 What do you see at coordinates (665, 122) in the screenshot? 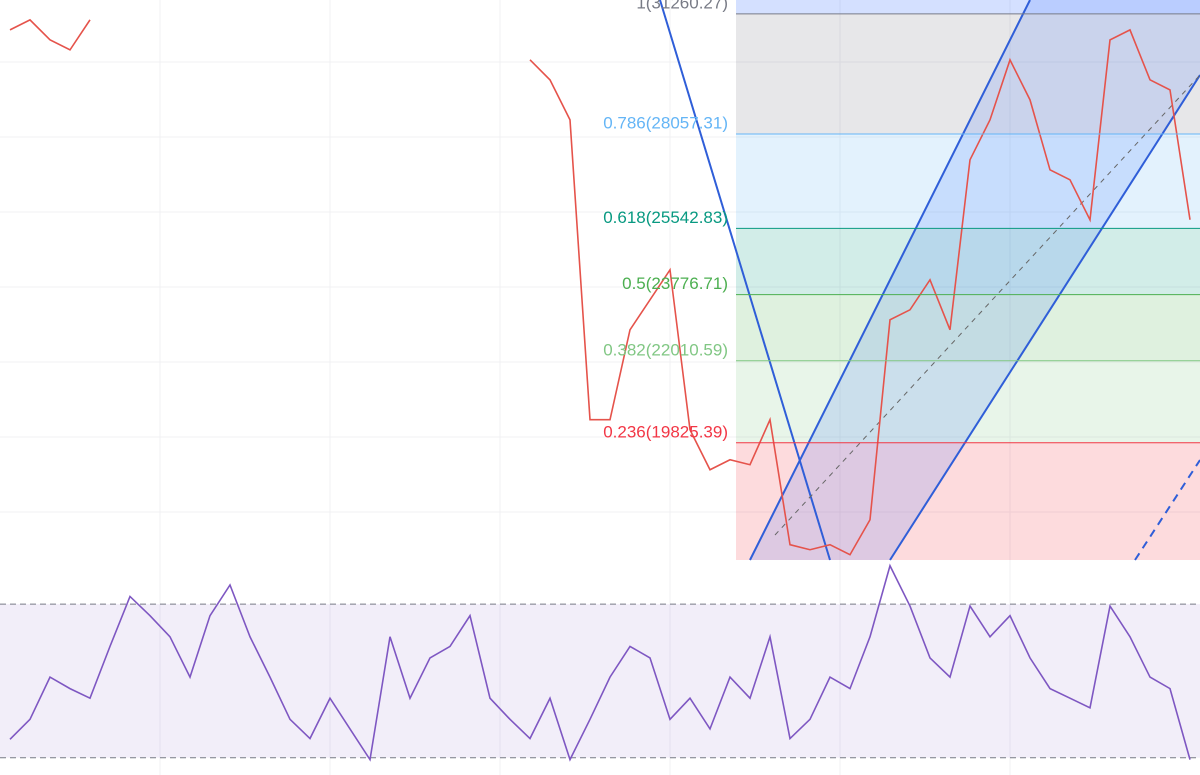
I see `fib-label: 0.786(28057.31)` at bounding box center [665, 122].